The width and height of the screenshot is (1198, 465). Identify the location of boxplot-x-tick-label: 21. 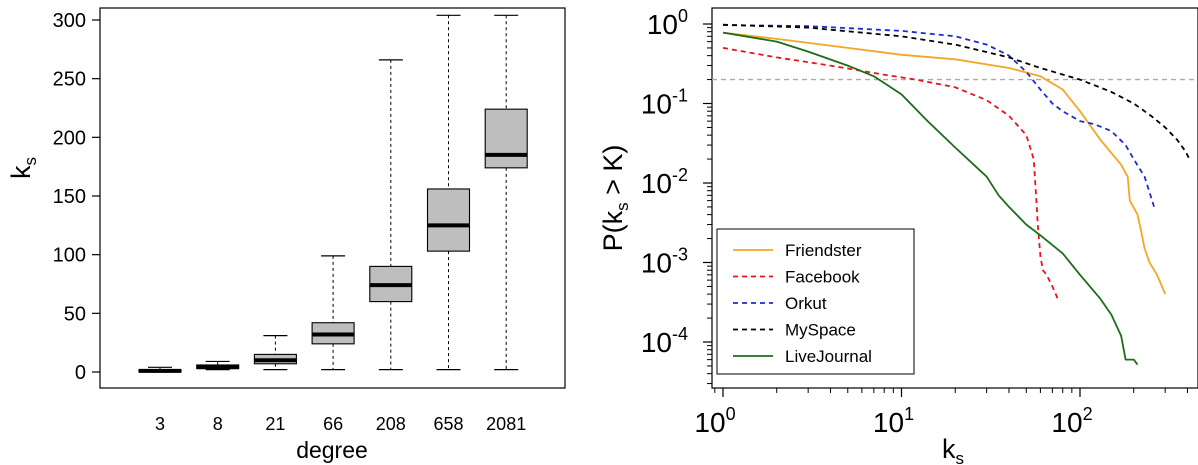
(275, 424).